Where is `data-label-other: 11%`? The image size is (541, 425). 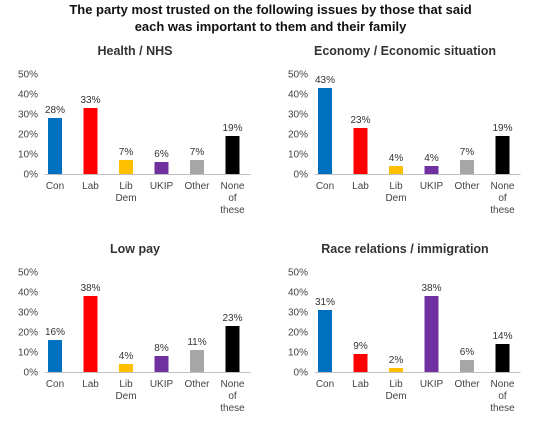 data-label-other: 11% is located at coordinates (196, 342).